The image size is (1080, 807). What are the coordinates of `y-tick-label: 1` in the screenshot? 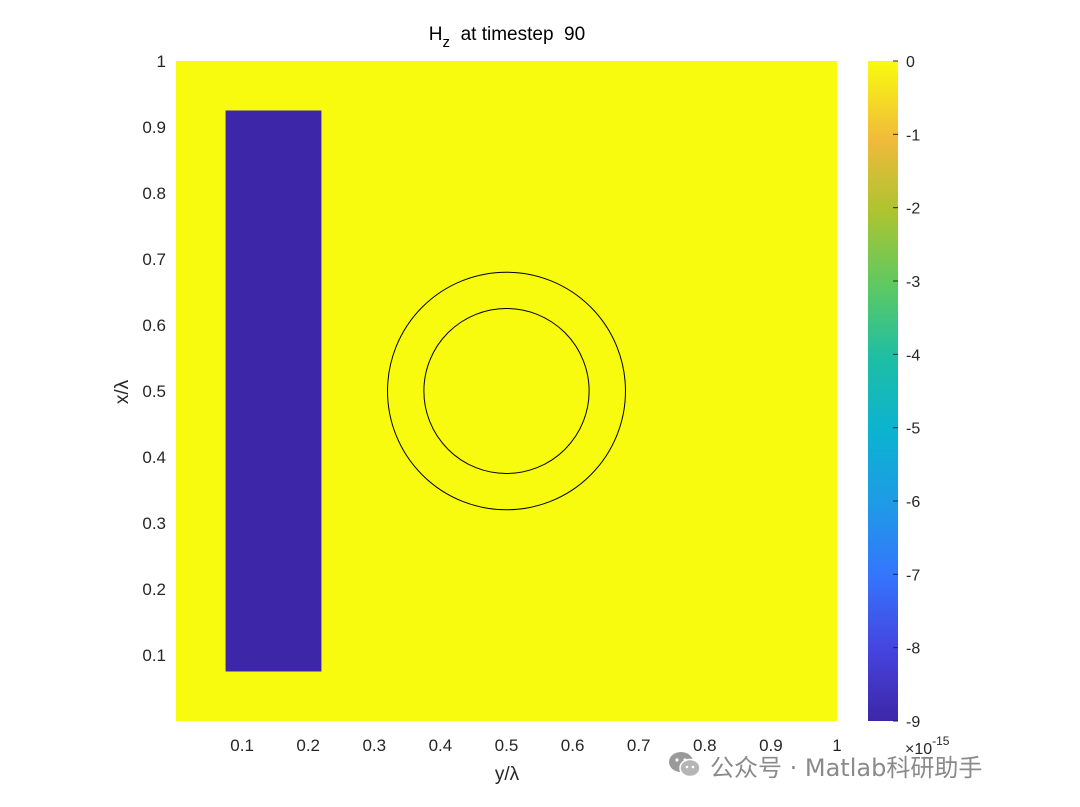 It's located at (161, 61).